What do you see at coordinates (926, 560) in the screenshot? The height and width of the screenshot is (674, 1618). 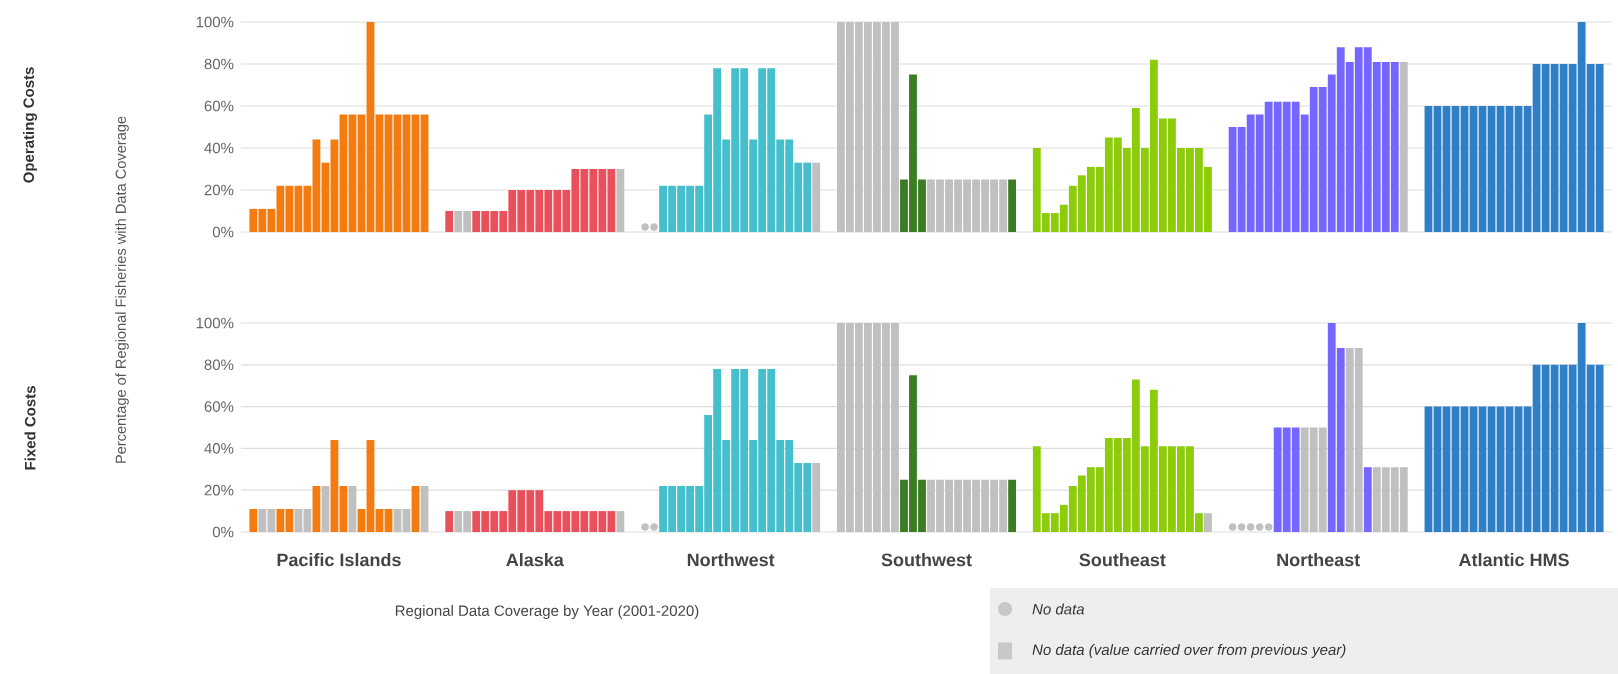 I see `x-tick-label: Southwest` at bounding box center [926, 560].